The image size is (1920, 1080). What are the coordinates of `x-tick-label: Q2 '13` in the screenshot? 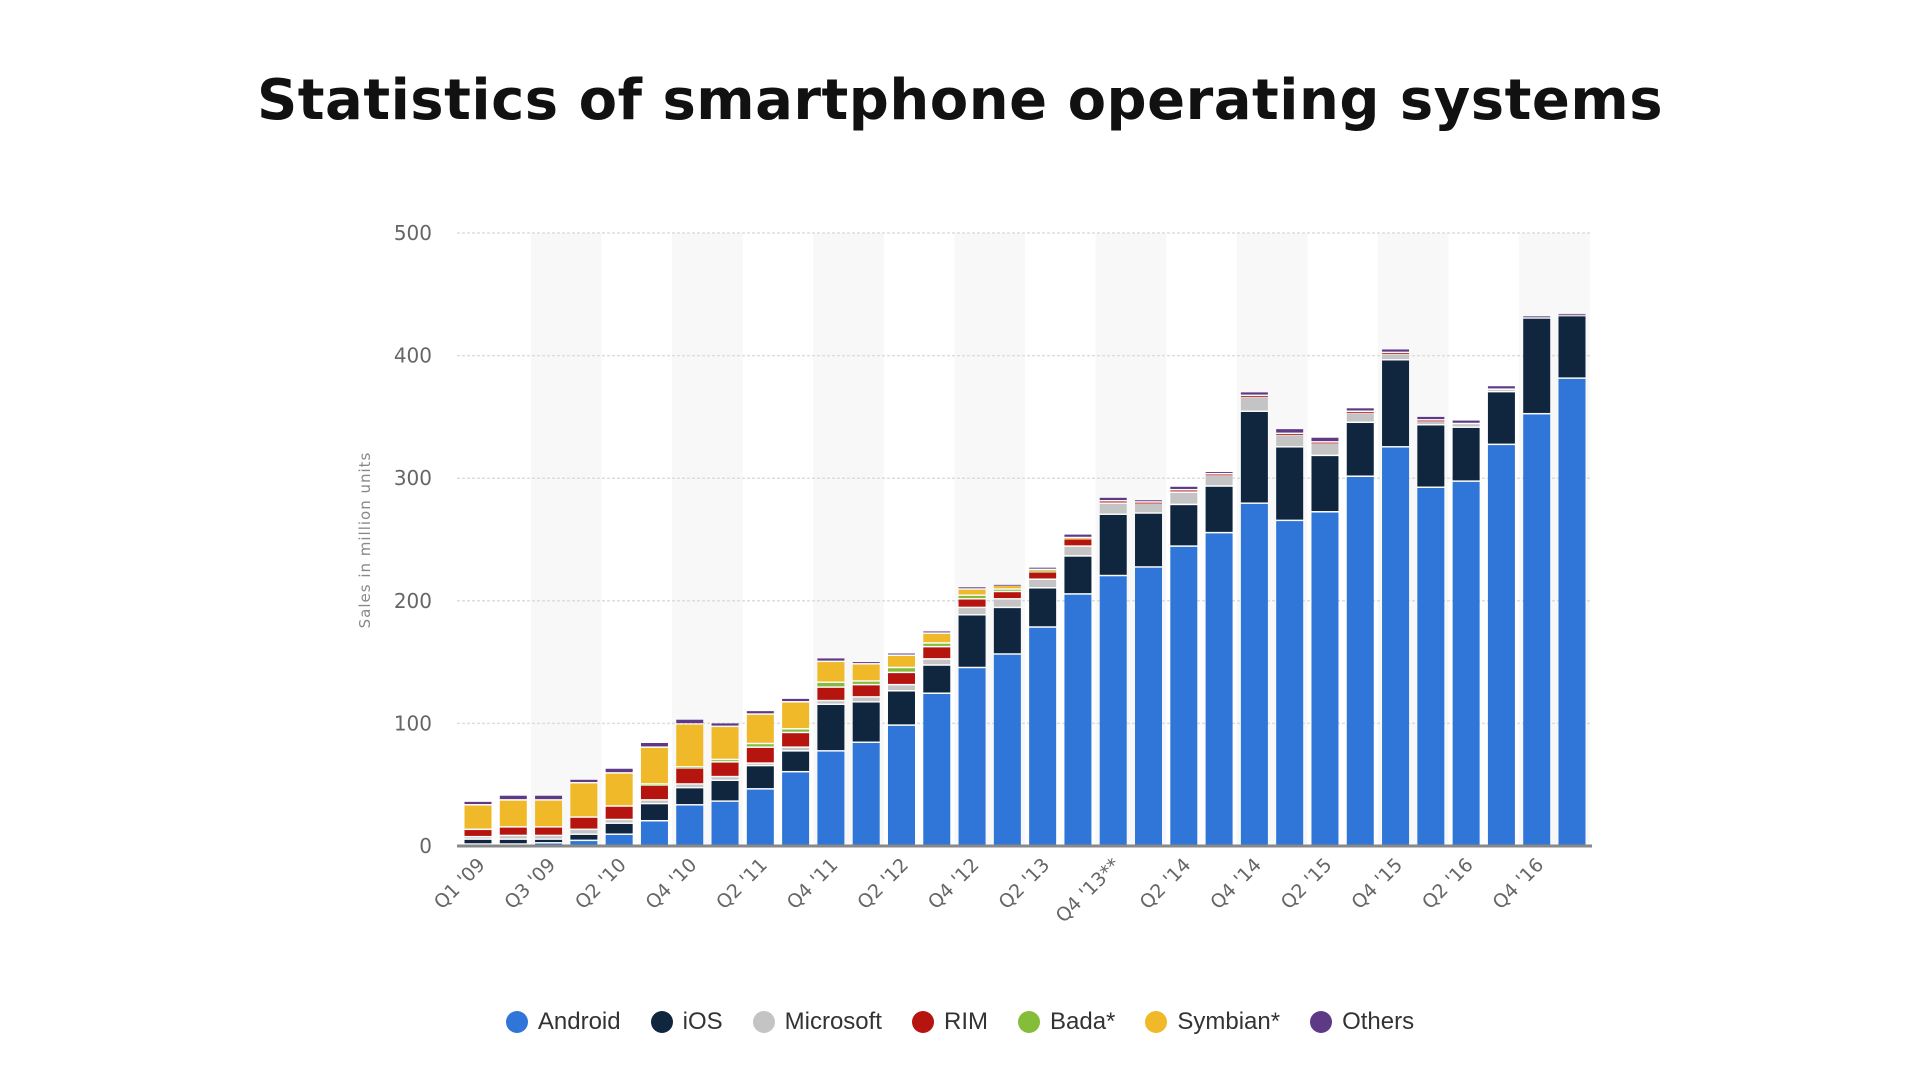 It's located at (1024, 884).